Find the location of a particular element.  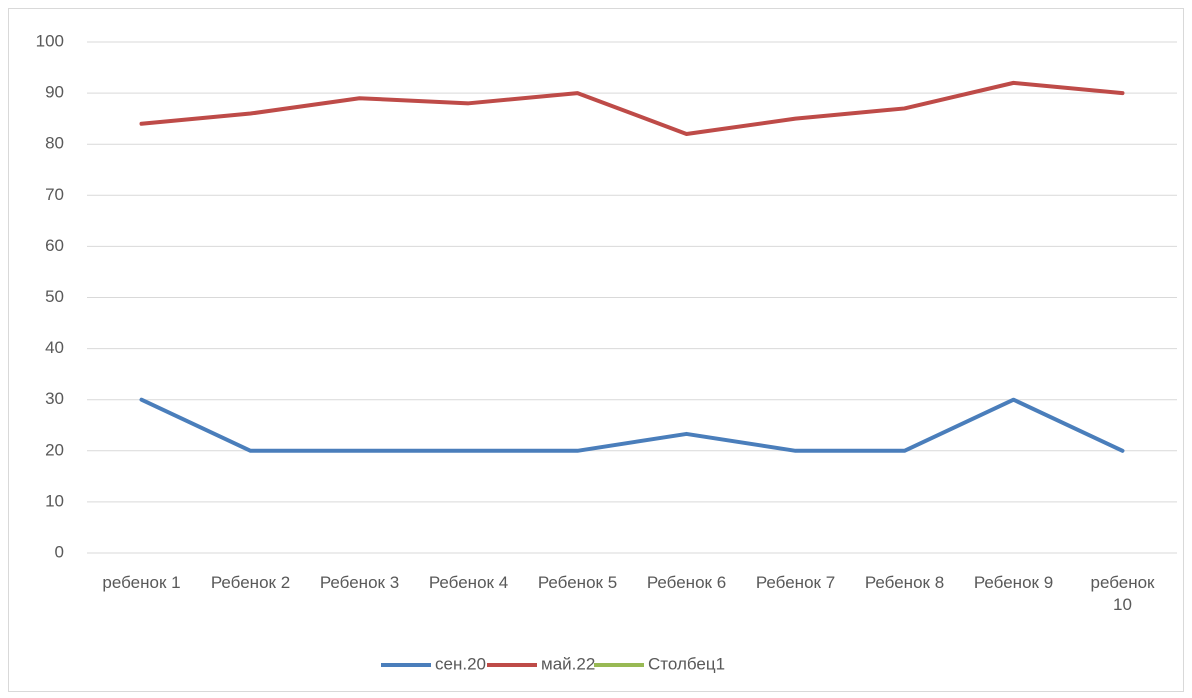

legend-label: Столбец1 is located at coordinates (686, 663).